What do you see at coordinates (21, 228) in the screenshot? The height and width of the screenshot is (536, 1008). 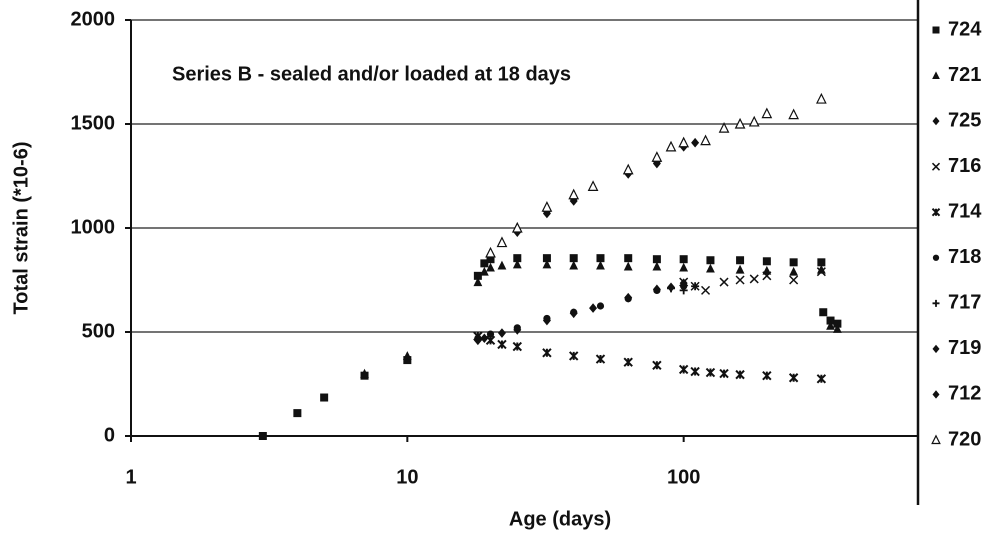 I see `y-axis-label: Total strain (*10-6)` at bounding box center [21, 228].